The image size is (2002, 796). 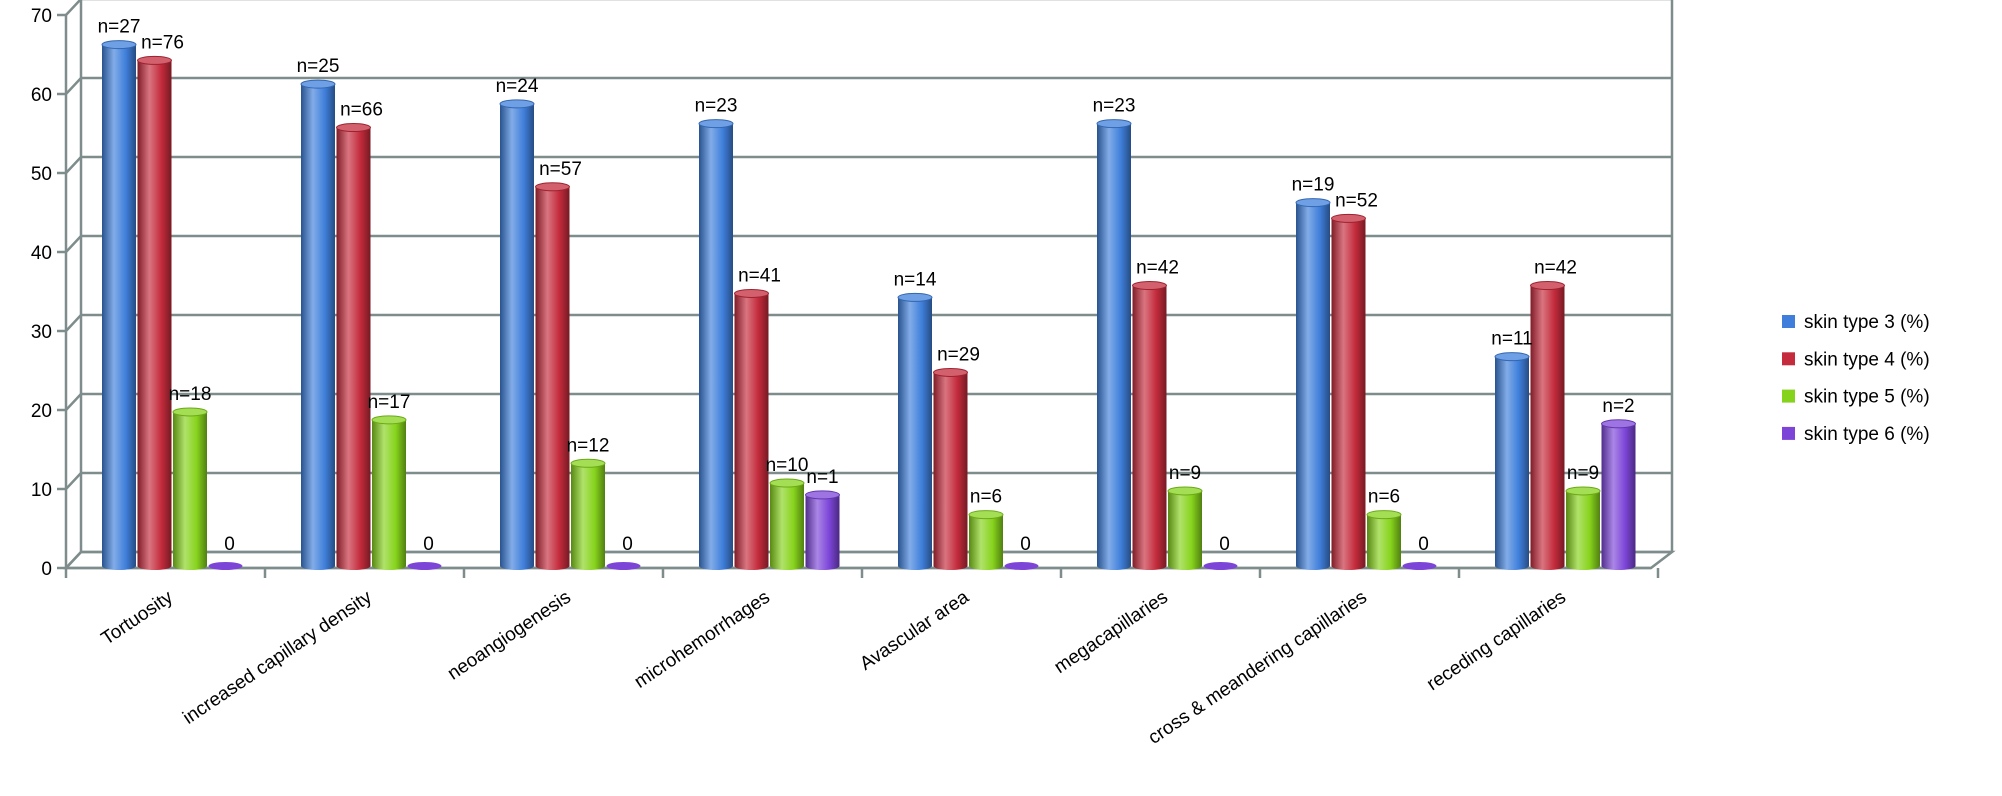 What do you see at coordinates (389, 402) in the screenshot?
I see `data-label: n=17` at bounding box center [389, 402].